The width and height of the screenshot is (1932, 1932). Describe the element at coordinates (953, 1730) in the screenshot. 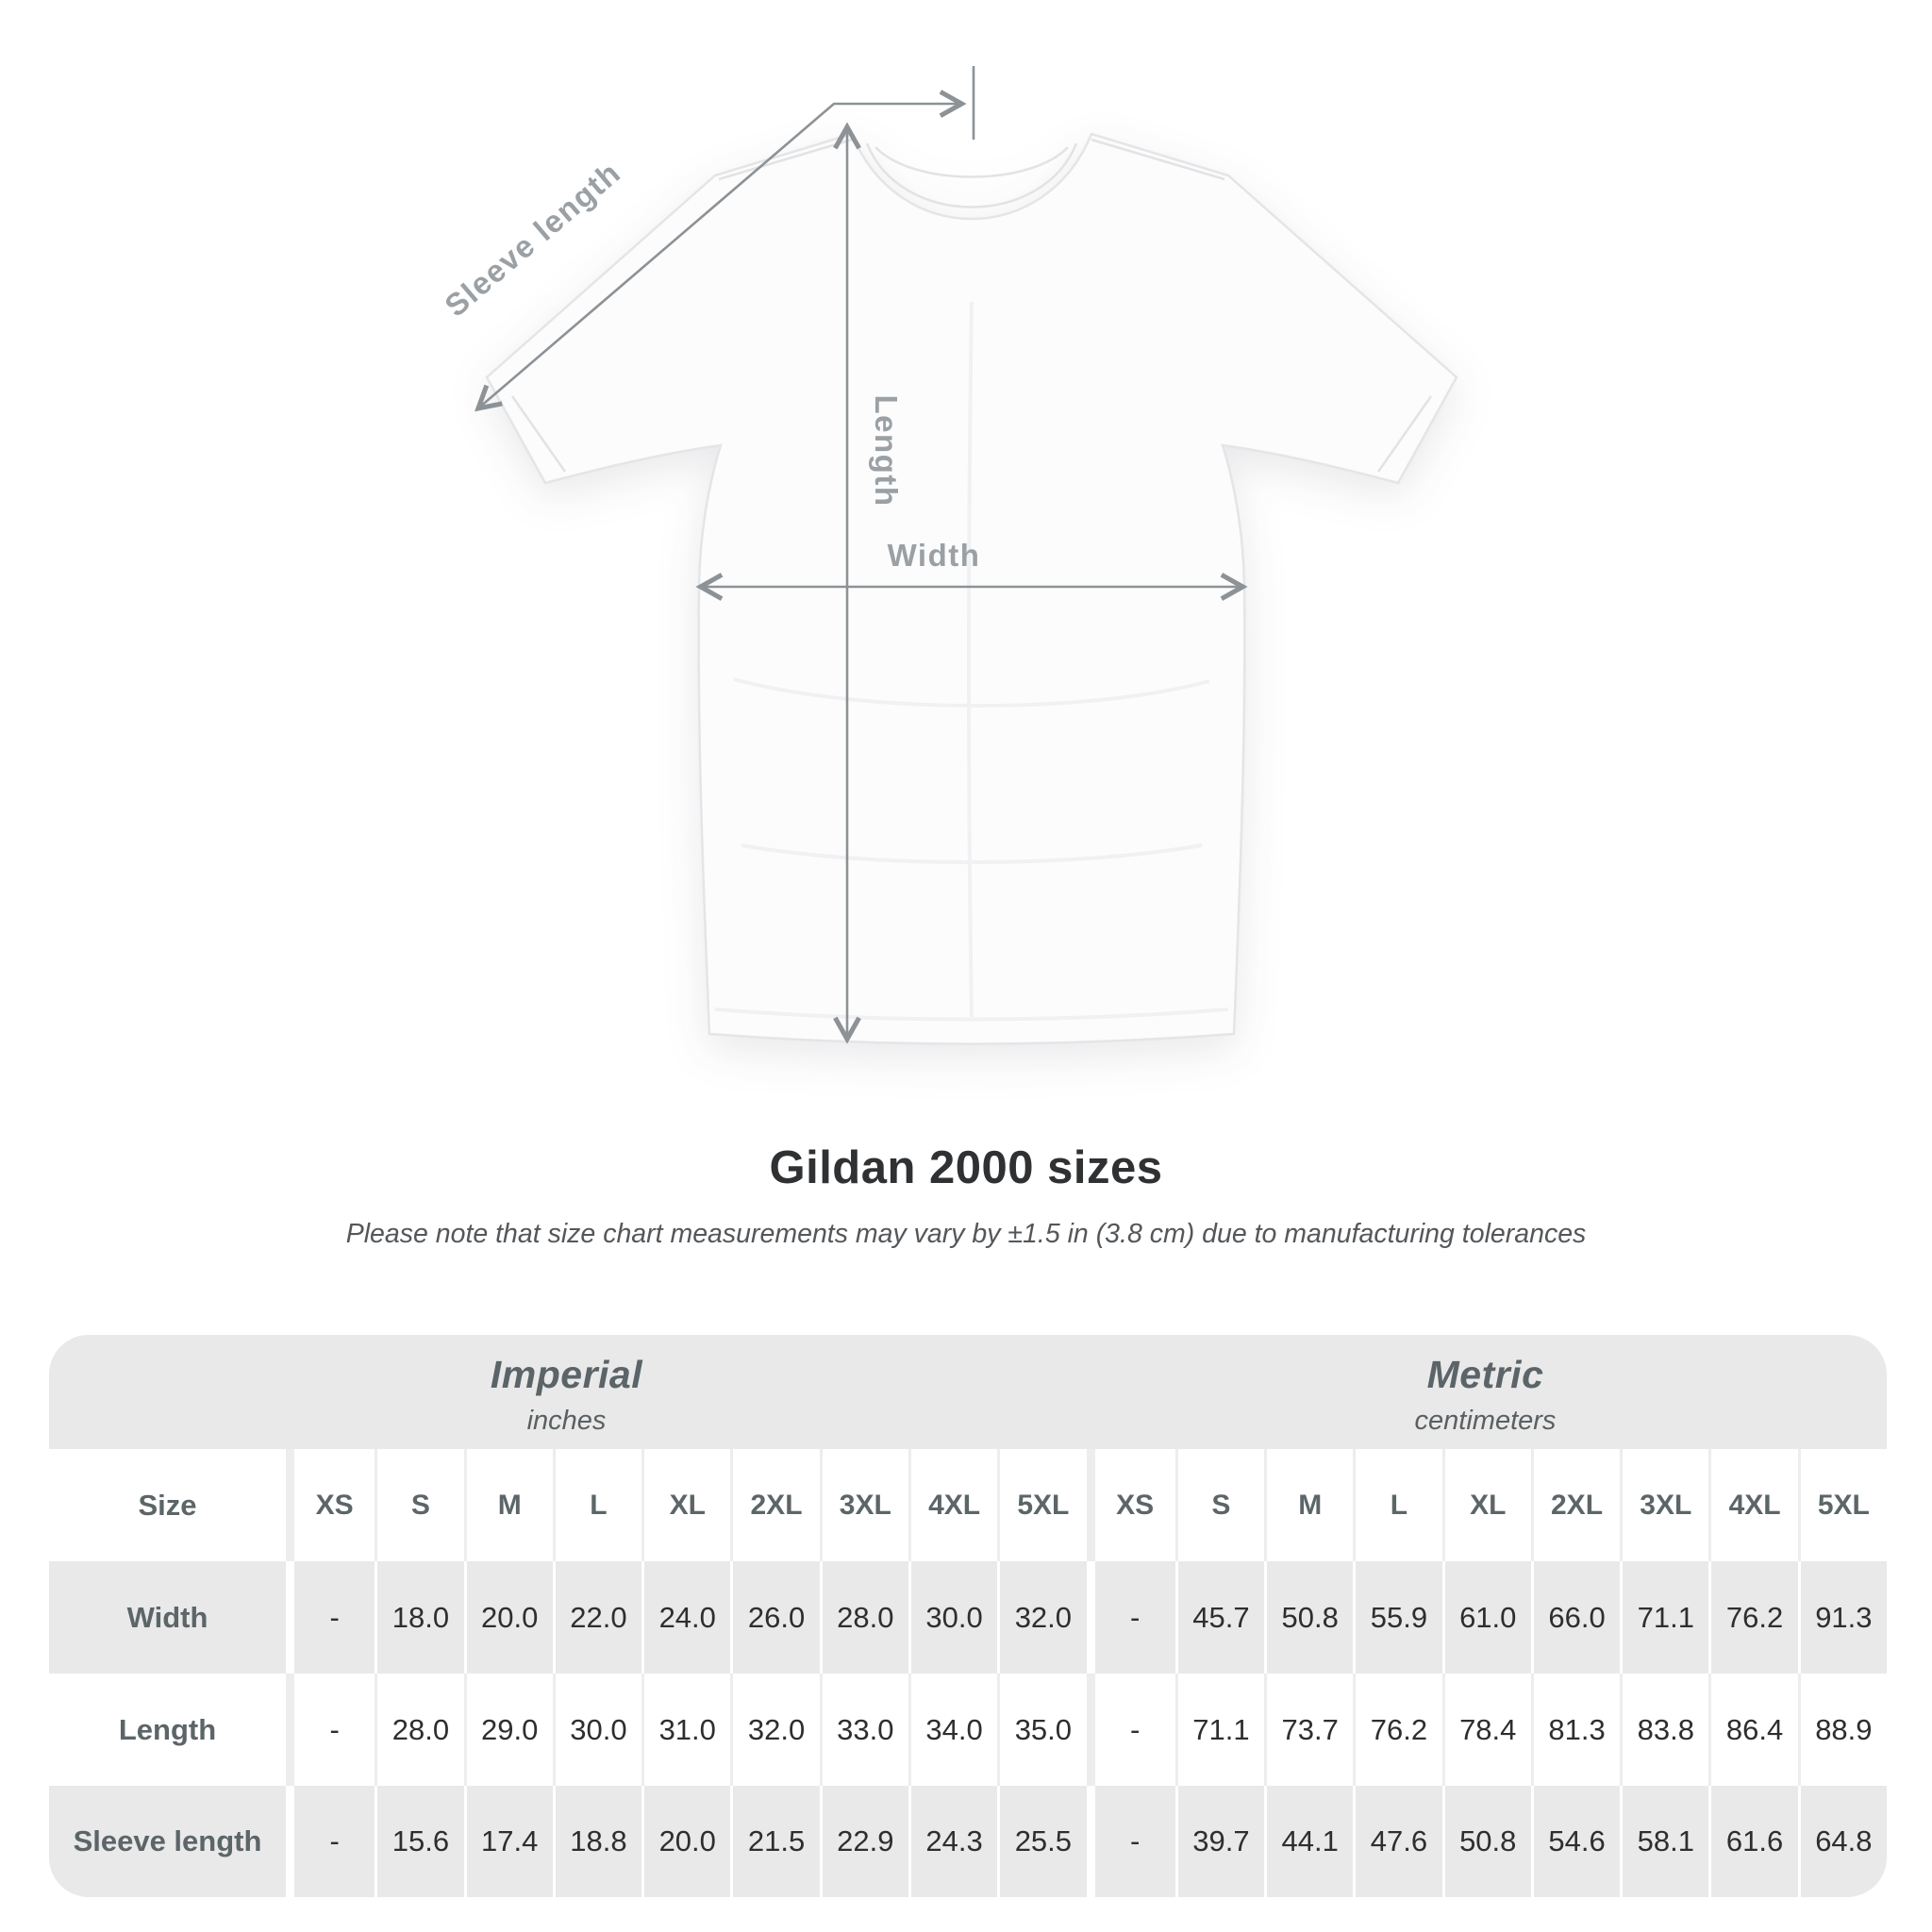

I see `table-cell: 34.0` at that location.